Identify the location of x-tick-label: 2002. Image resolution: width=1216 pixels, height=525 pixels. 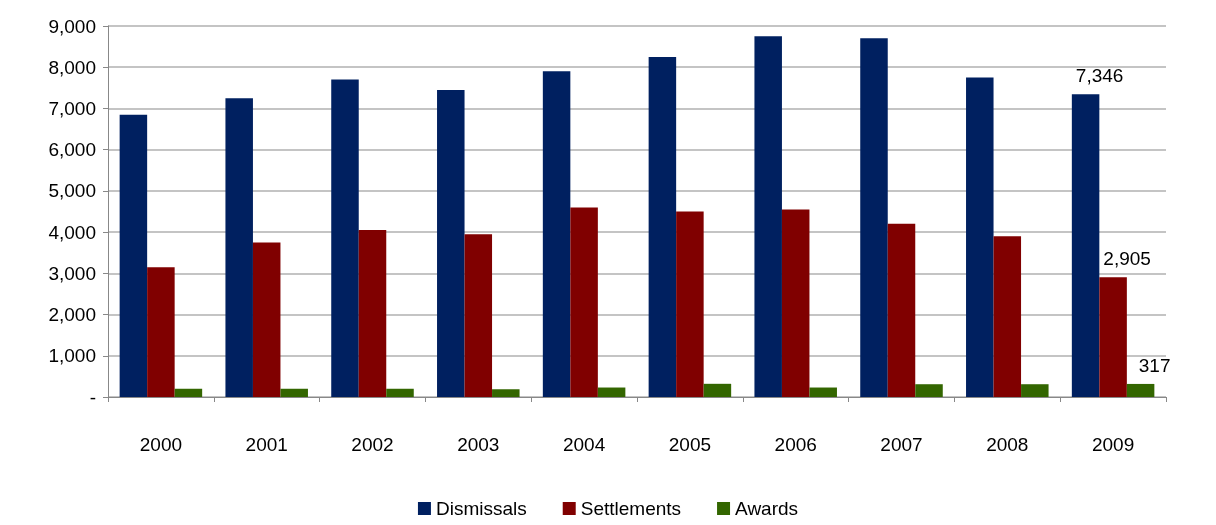
(372, 444).